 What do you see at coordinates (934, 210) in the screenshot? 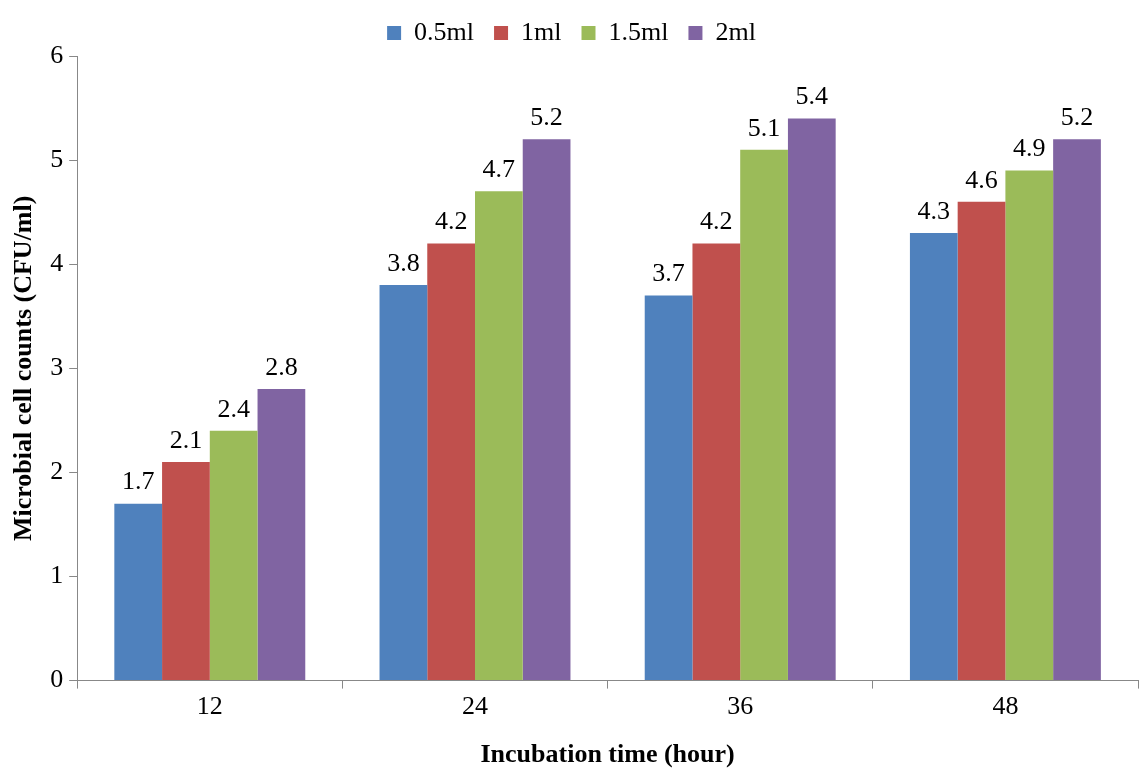
I see `data-label: 4.3` at bounding box center [934, 210].